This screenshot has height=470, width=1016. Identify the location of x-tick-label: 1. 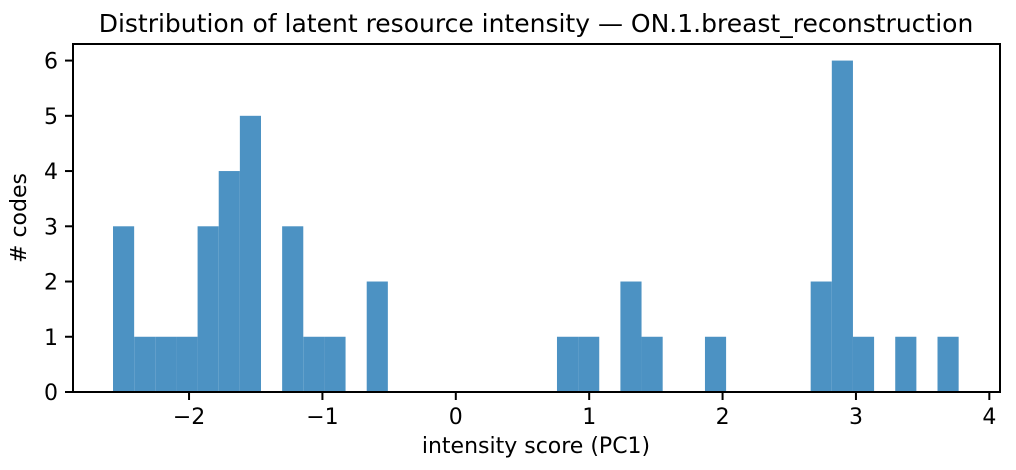
(589, 417).